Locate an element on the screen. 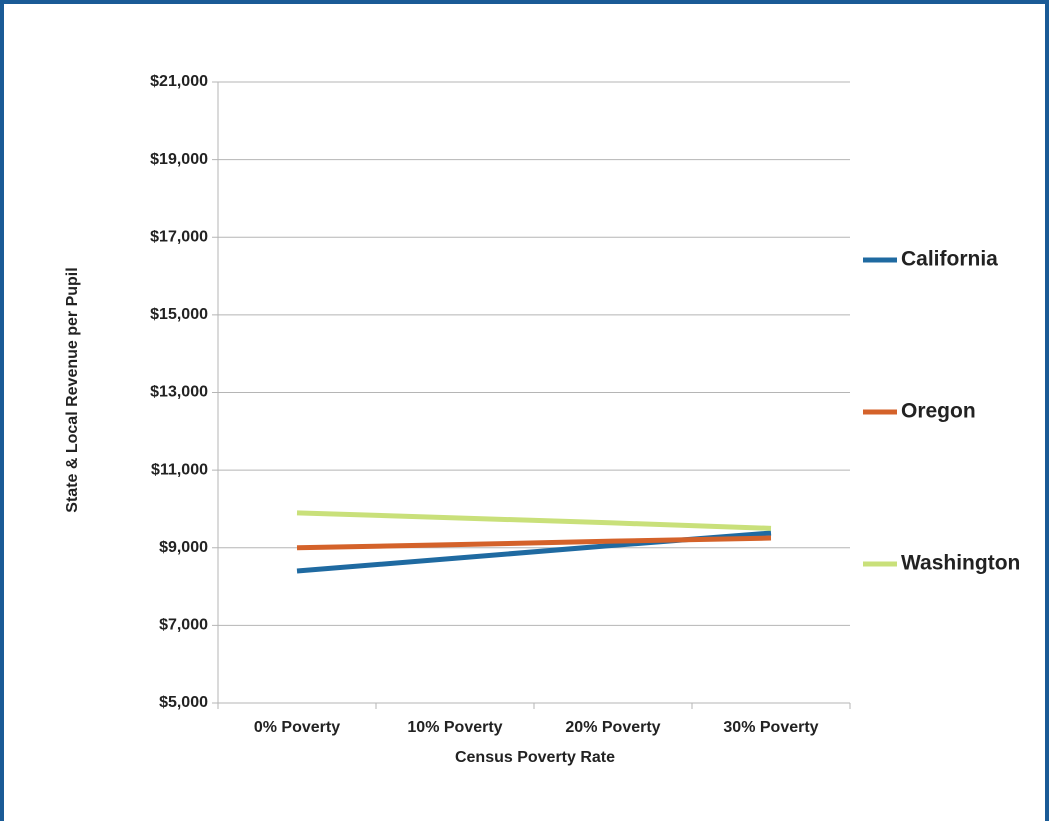 This screenshot has height=821, width=1049. legend-label: California is located at coordinates (949, 259).